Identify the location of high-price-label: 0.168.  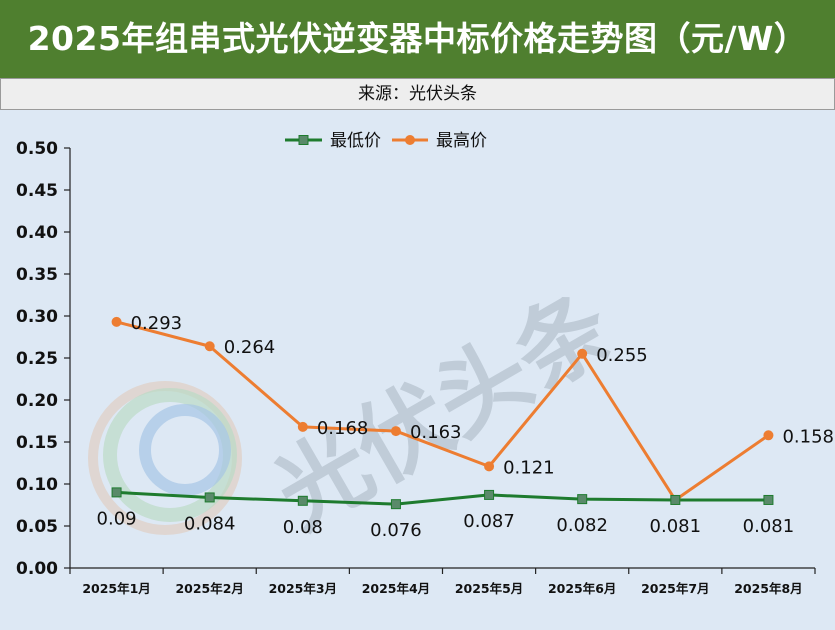
(343, 428).